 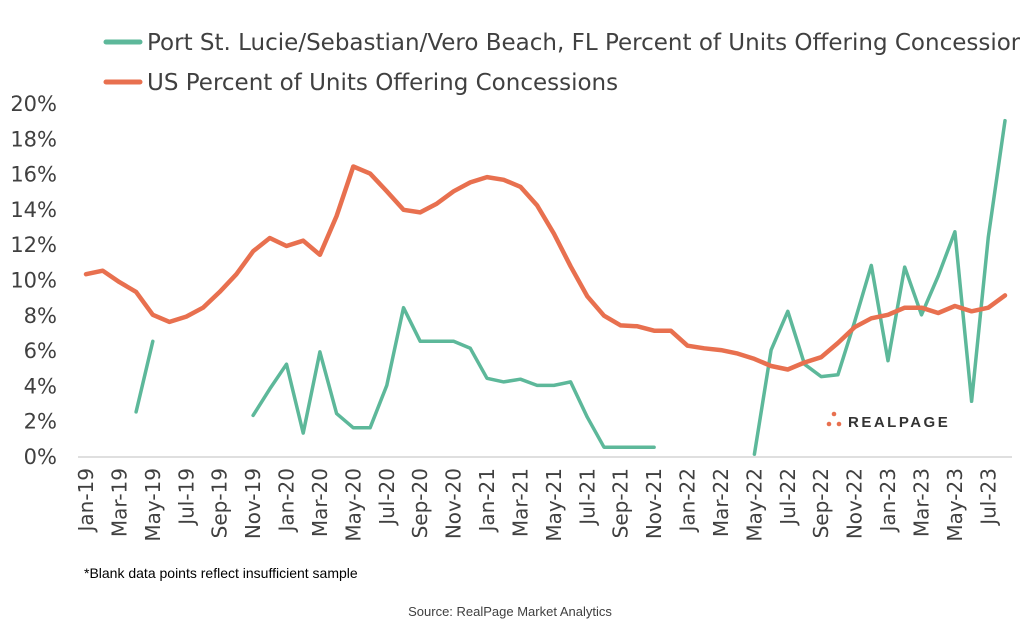 What do you see at coordinates (520, 502) in the screenshot?
I see `x-tick-label: Mar-21` at bounding box center [520, 502].